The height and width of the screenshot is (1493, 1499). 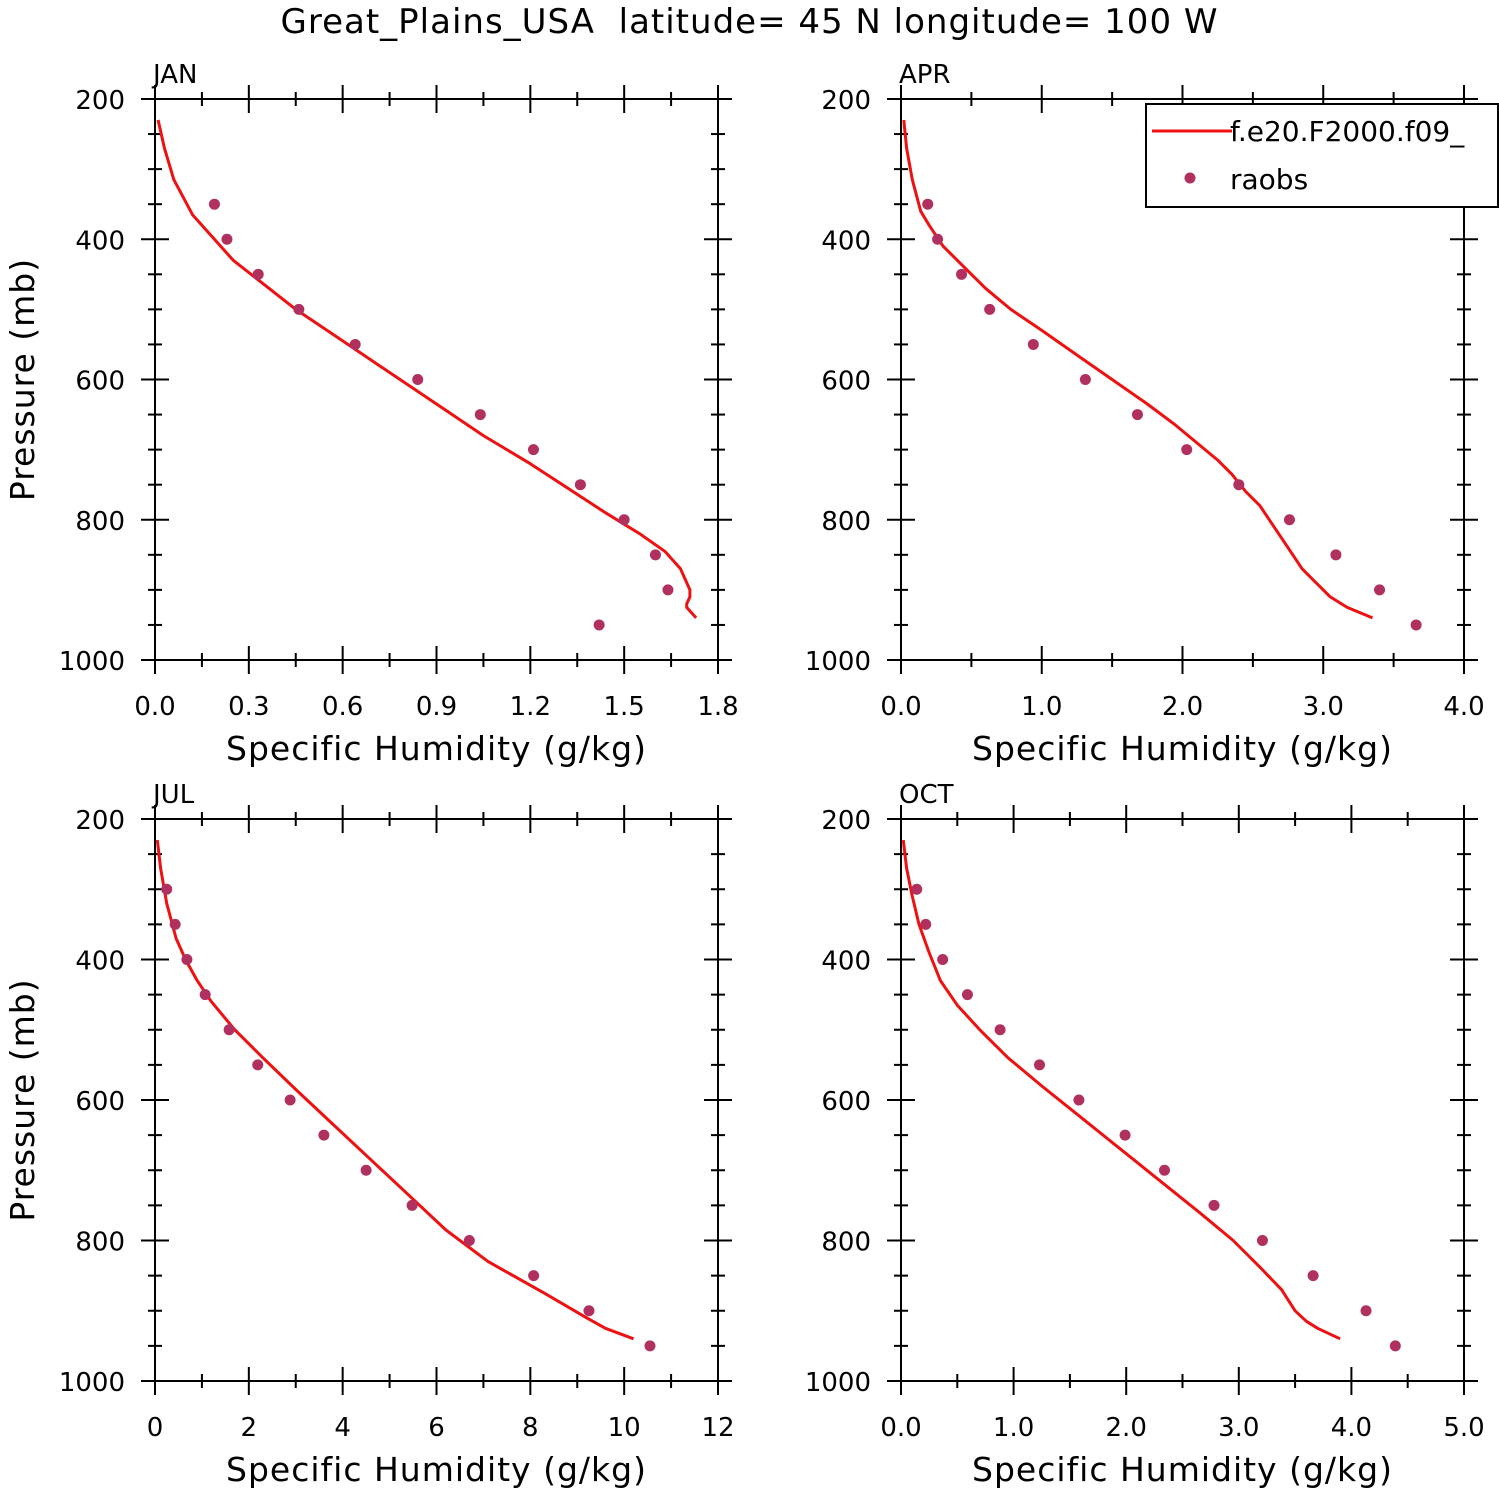 I want to click on x-tick-label: 0.3, so click(x=248, y=707).